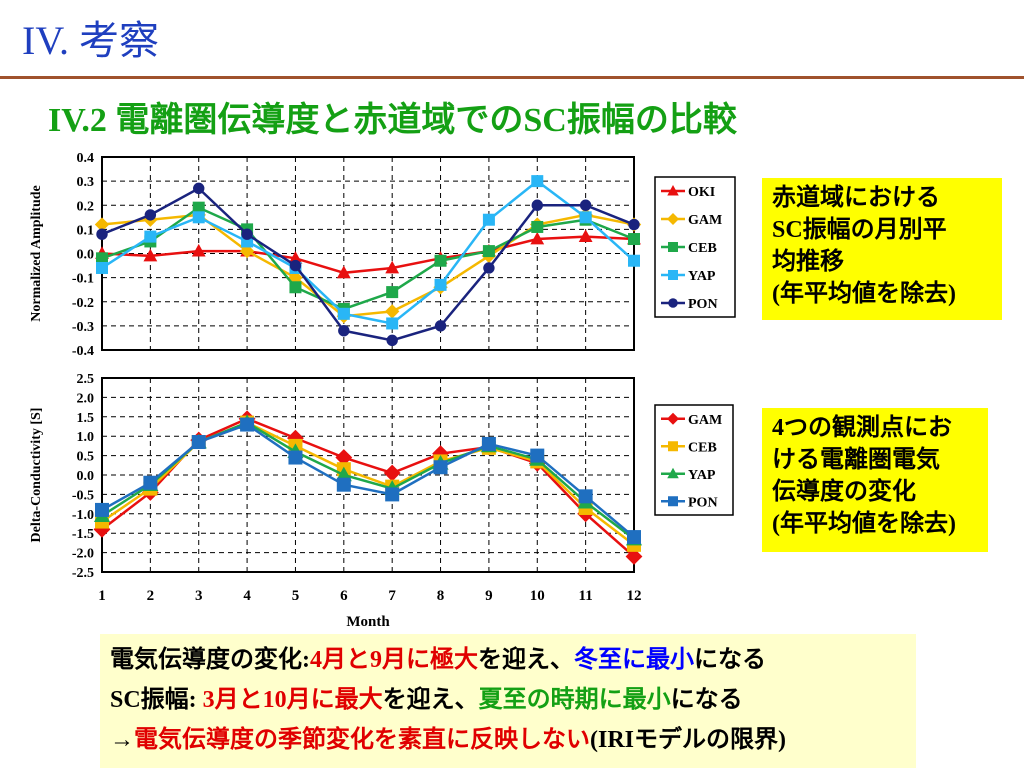 The image size is (1024, 768). What do you see at coordinates (844, 492) in the screenshot?
I see `note-line: 伝導度の変化` at bounding box center [844, 492].